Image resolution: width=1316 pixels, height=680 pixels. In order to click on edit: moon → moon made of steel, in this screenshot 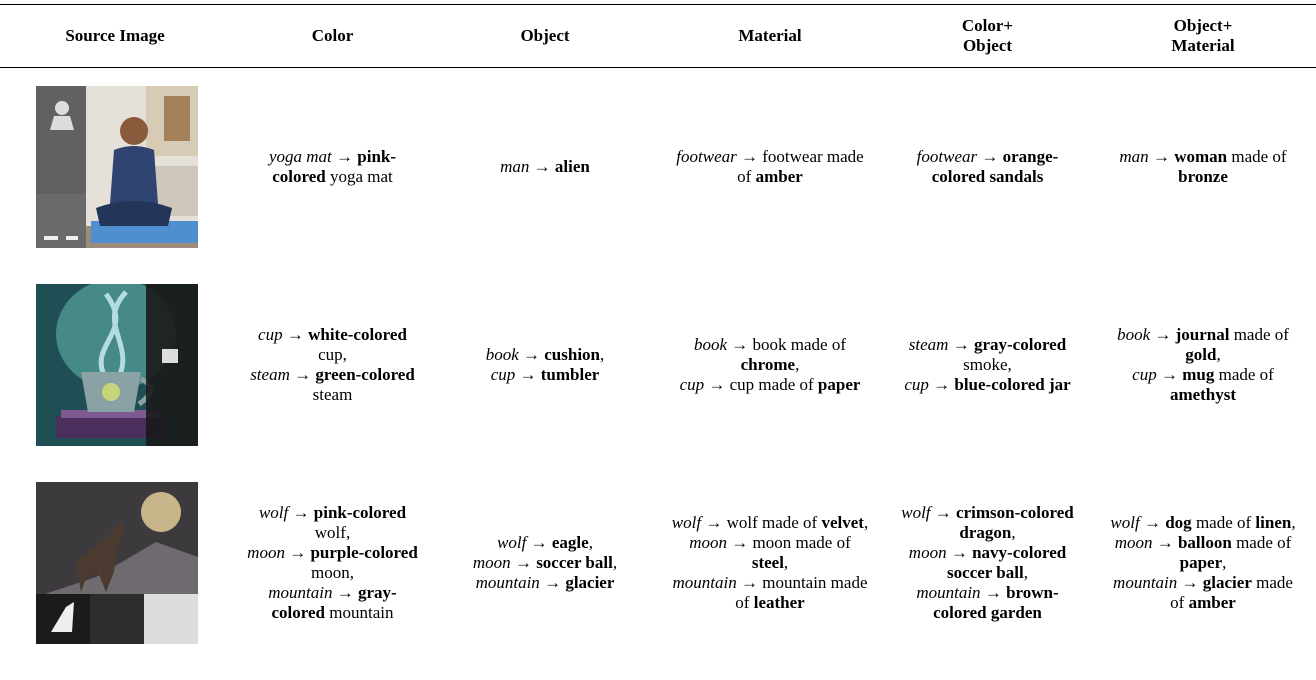, I will do `click(770, 553)`.